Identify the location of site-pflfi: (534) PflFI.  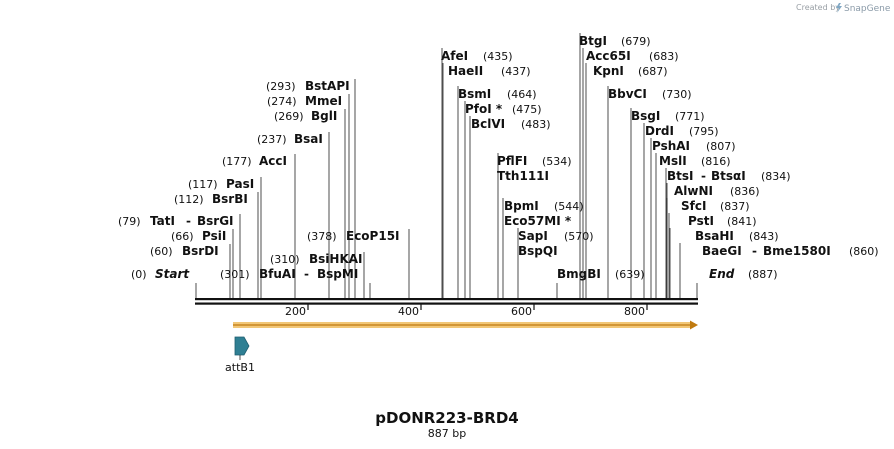
(534, 225).